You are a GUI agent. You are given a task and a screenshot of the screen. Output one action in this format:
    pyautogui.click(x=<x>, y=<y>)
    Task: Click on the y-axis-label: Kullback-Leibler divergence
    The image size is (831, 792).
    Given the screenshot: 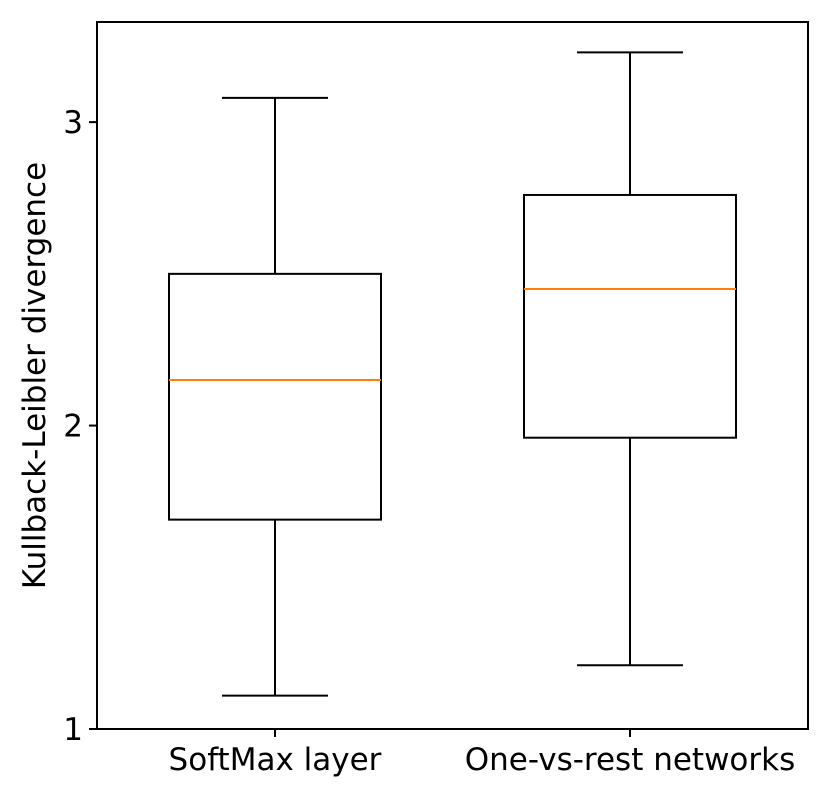 What is the action you would take?
    pyautogui.click(x=35, y=375)
    